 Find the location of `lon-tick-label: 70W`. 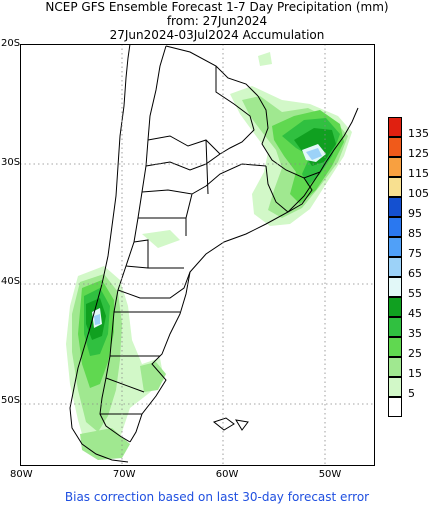

lon-tick-label: 70W is located at coordinates (124, 474).